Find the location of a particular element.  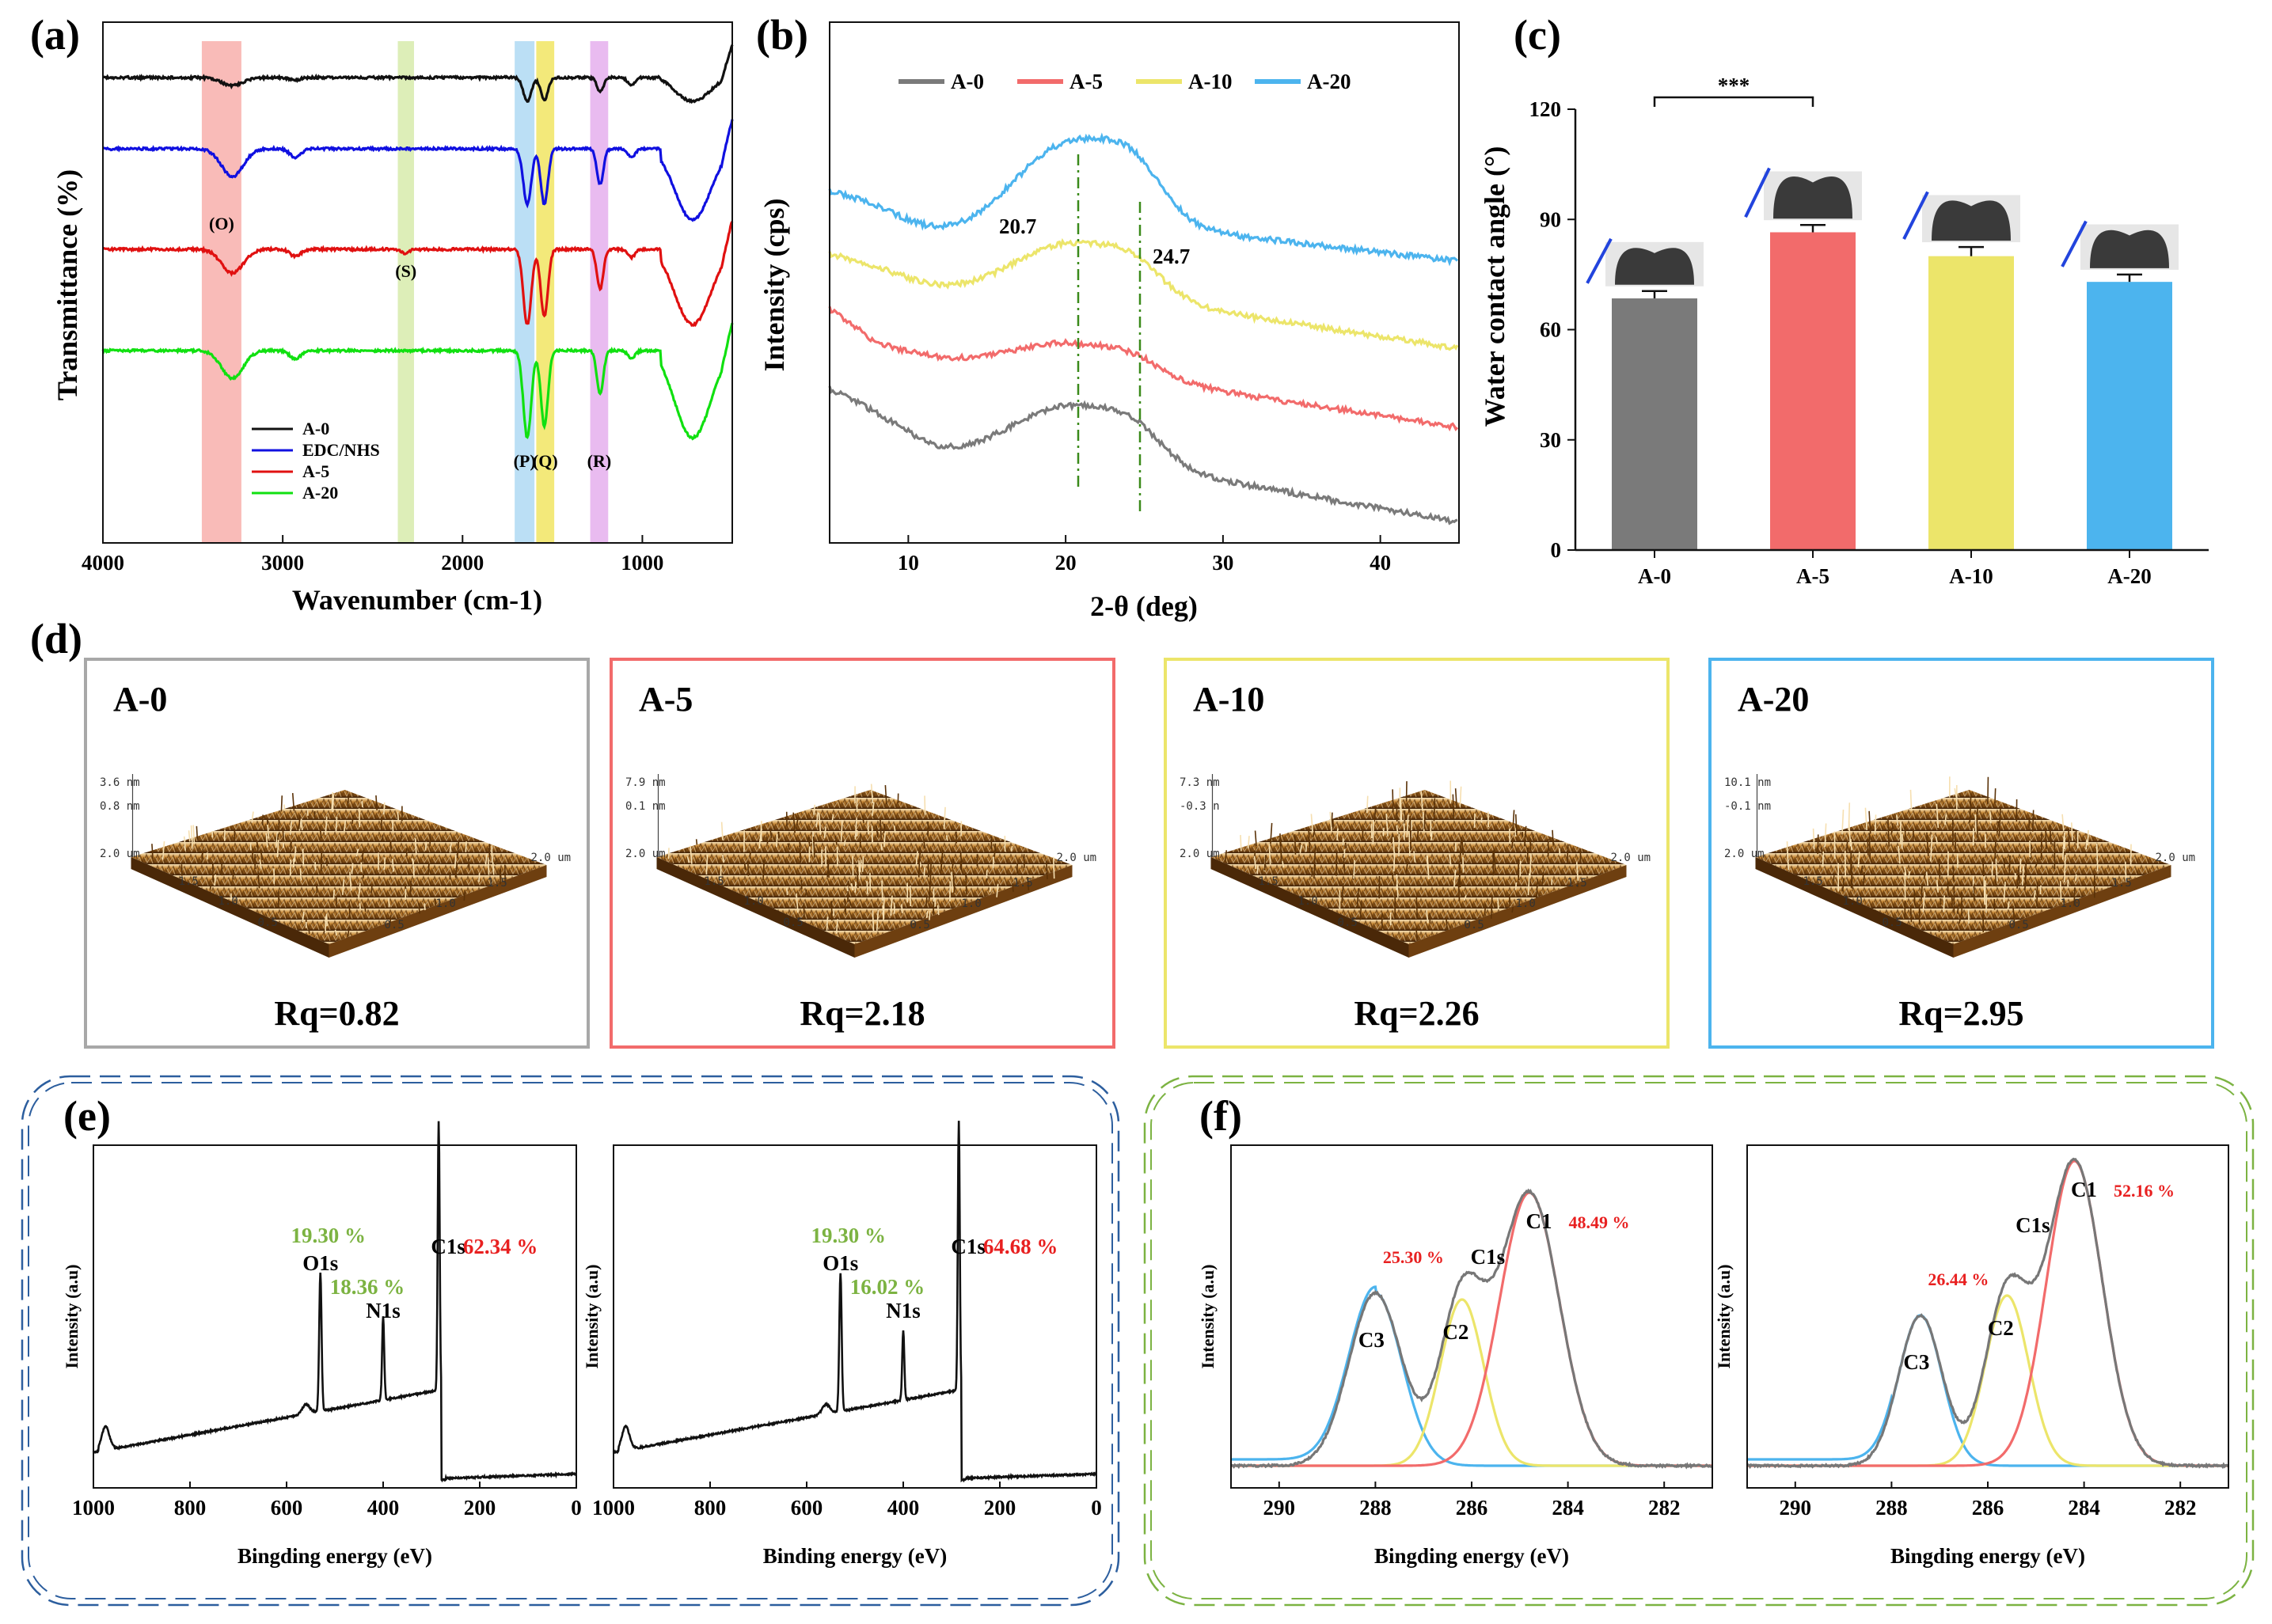

xps-survey-tick-label-2: 600 is located at coordinates (807, 1508).